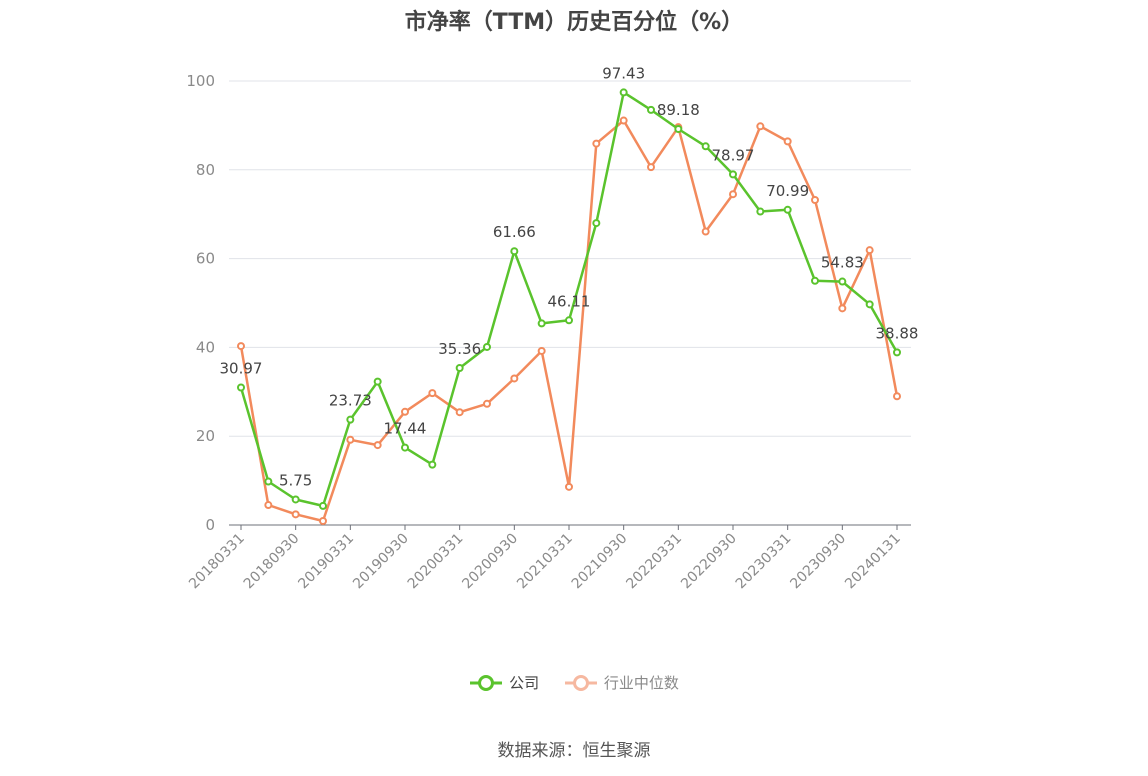  What do you see at coordinates (733, 155) in the screenshot?
I see `data-label: 78.97` at bounding box center [733, 155].